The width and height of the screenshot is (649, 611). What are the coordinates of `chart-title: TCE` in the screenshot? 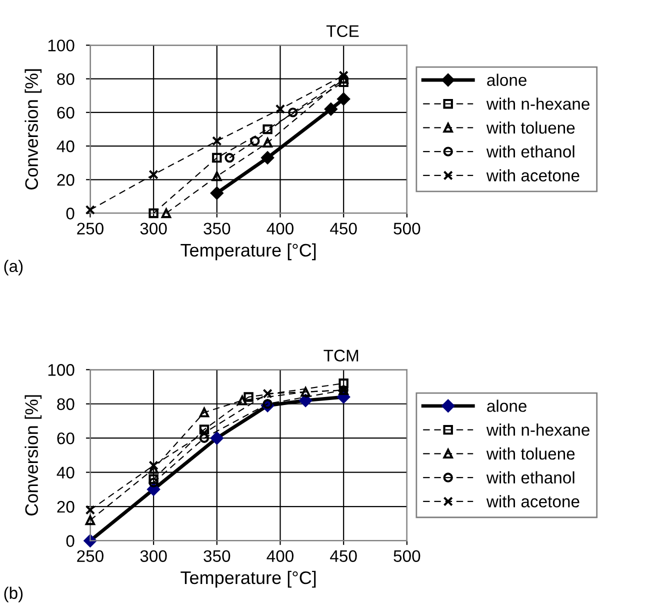 It's located at (342, 31).